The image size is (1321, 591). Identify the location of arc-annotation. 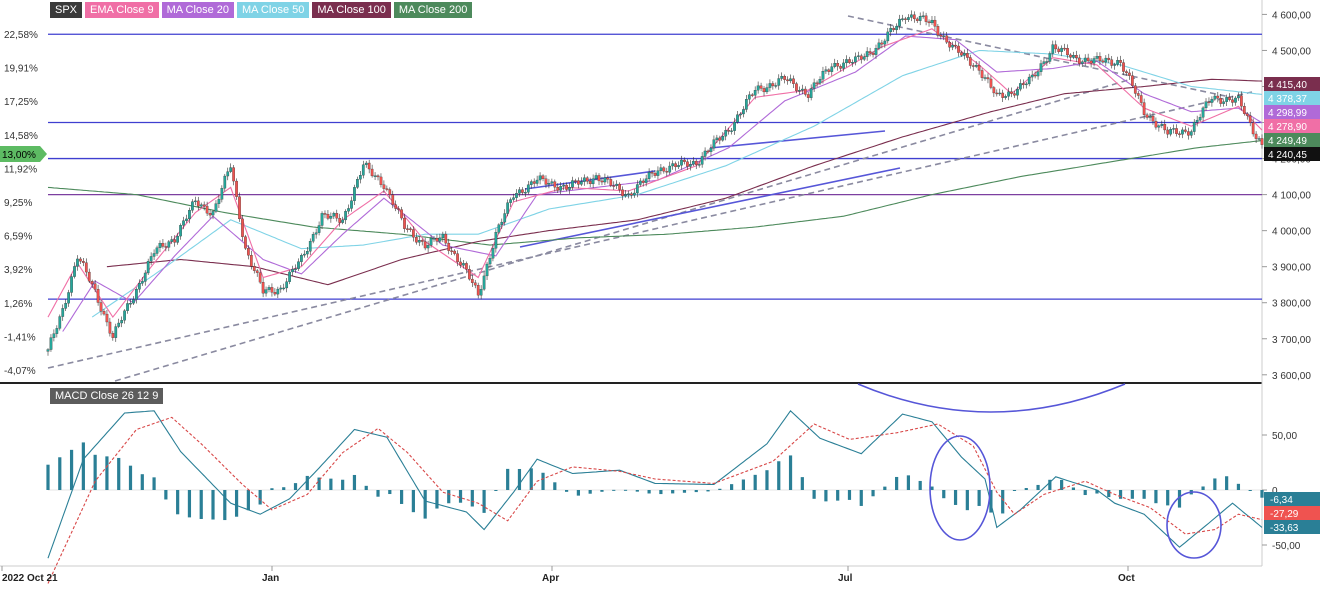
(991, 398).